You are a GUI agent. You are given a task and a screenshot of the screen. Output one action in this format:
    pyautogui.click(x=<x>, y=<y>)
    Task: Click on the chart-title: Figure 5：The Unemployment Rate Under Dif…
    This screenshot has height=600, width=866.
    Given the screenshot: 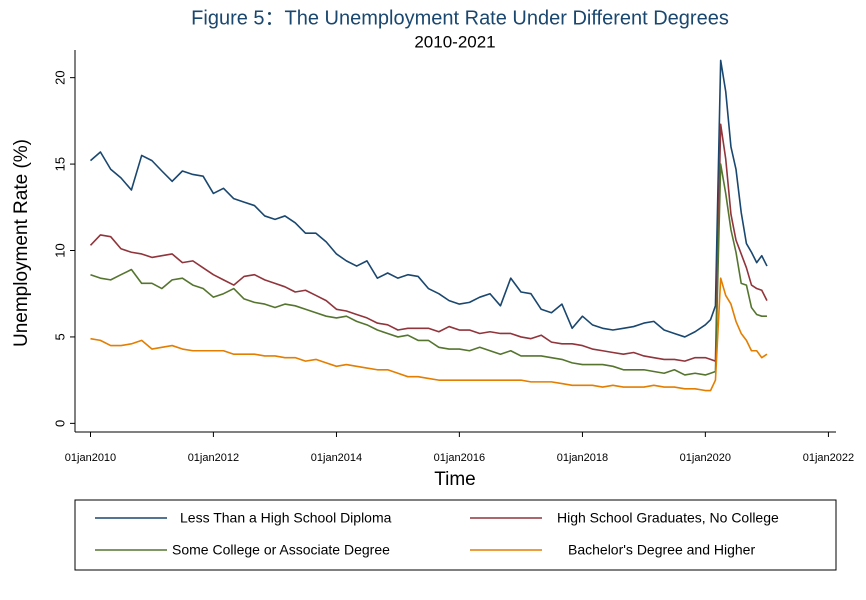 What is the action you would take?
    pyautogui.click(x=460, y=18)
    